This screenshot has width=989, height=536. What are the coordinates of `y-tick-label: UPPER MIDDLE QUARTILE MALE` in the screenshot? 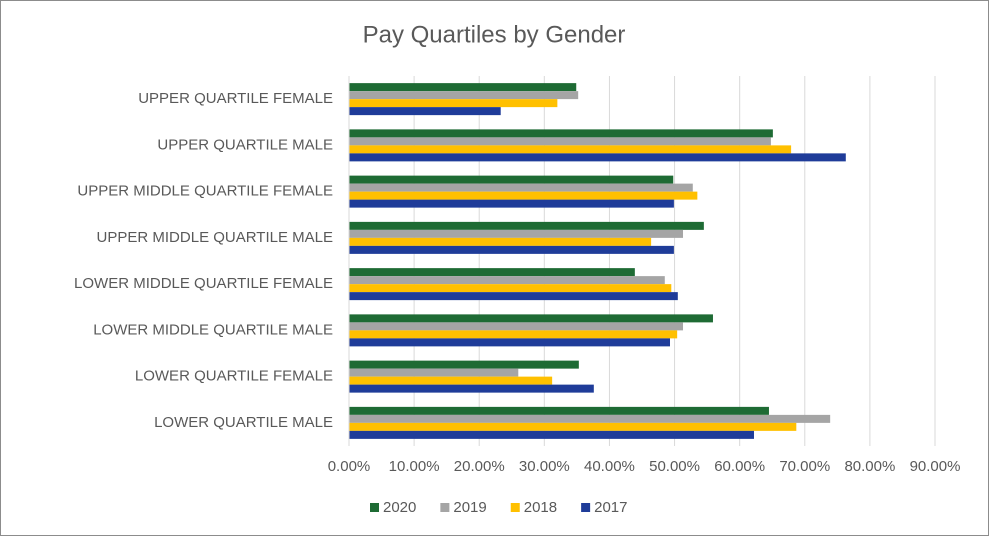 It's located at (215, 237).